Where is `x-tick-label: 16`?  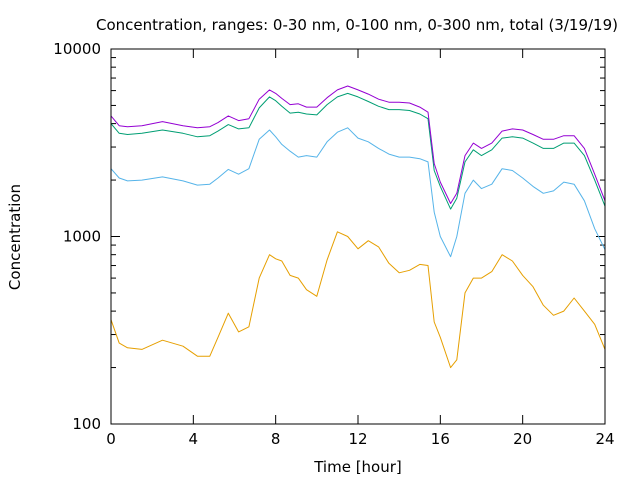
x-tick-label: 16 is located at coordinates (440, 439).